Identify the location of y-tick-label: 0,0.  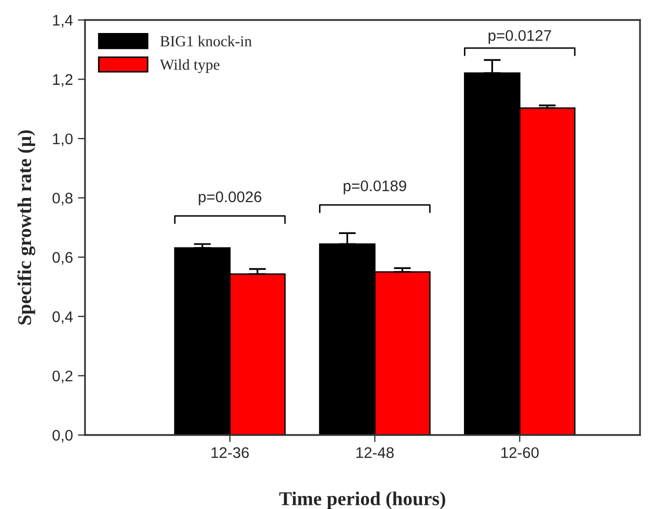
(62, 436).